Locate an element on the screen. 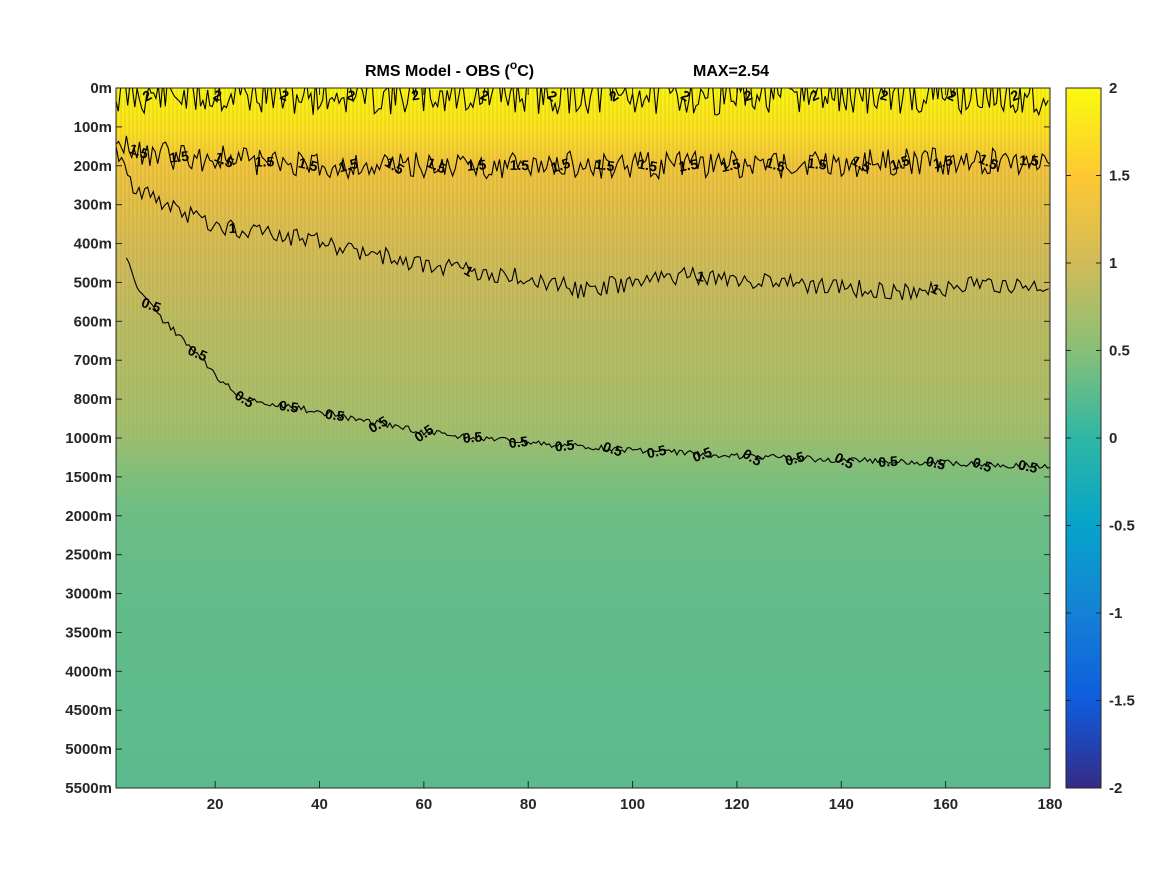  y-tick-label: 4000m is located at coordinates (88, 671).